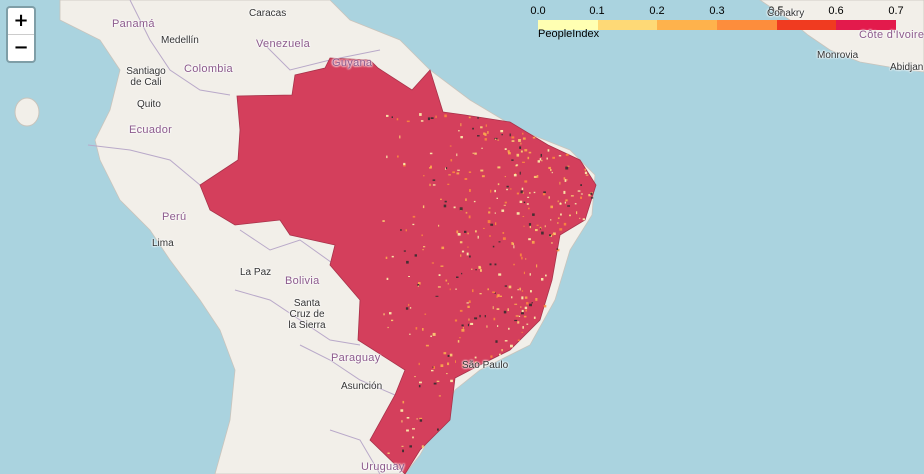 This screenshot has width=924, height=474. What do you see at coordinates (569, 34) in the screenshot?
I see `legend-title: PeopleIndex` at bounding box center [569, 34].